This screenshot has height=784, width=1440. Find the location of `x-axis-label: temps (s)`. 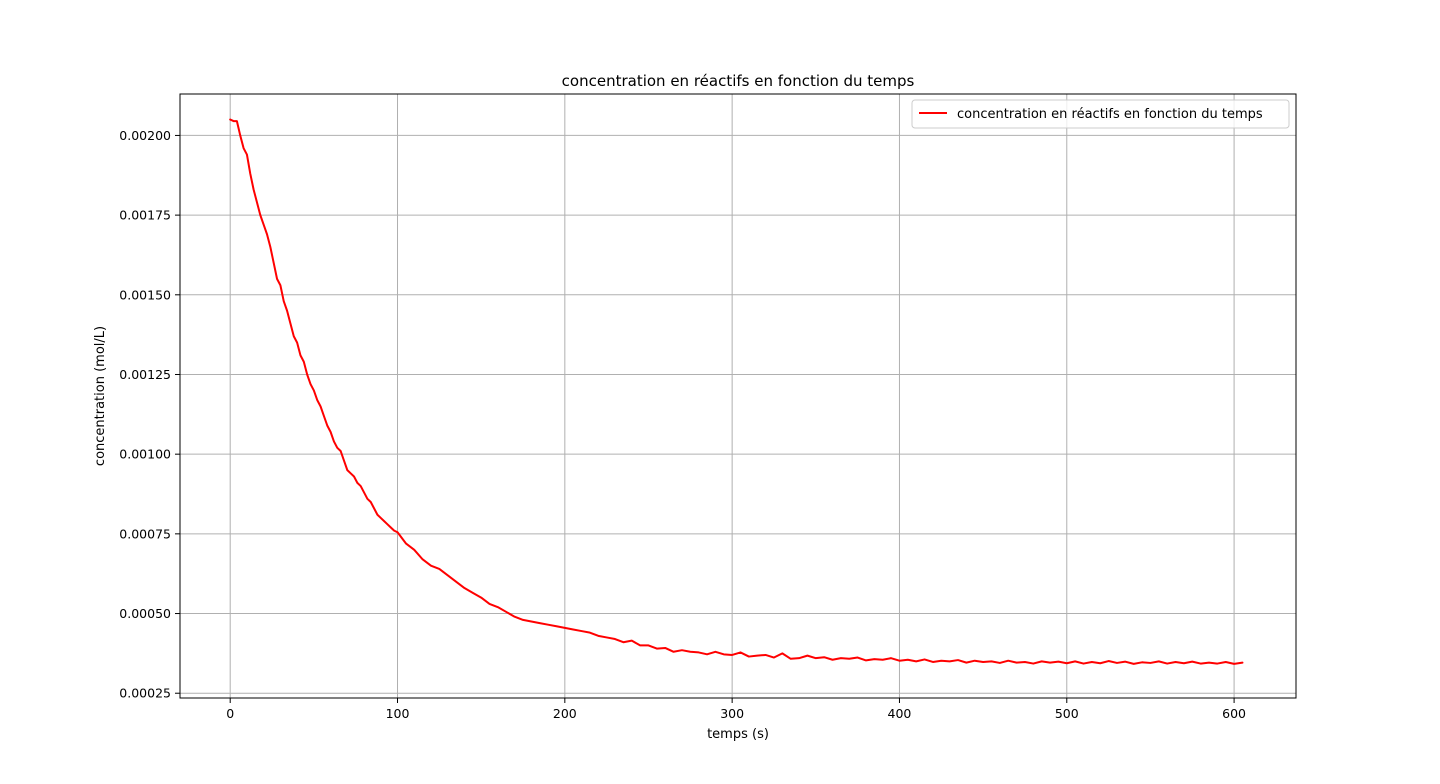

x-axis-label: temps (s) is located at coordinates (738, 734).